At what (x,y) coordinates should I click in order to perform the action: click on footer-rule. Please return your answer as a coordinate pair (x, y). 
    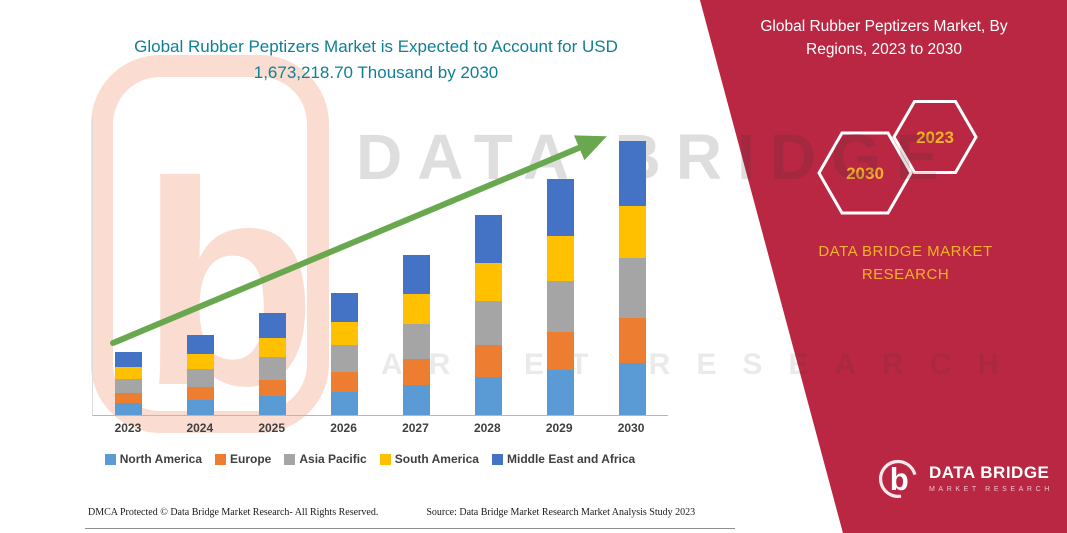
    Looking at the image, I should click on (410, 528).